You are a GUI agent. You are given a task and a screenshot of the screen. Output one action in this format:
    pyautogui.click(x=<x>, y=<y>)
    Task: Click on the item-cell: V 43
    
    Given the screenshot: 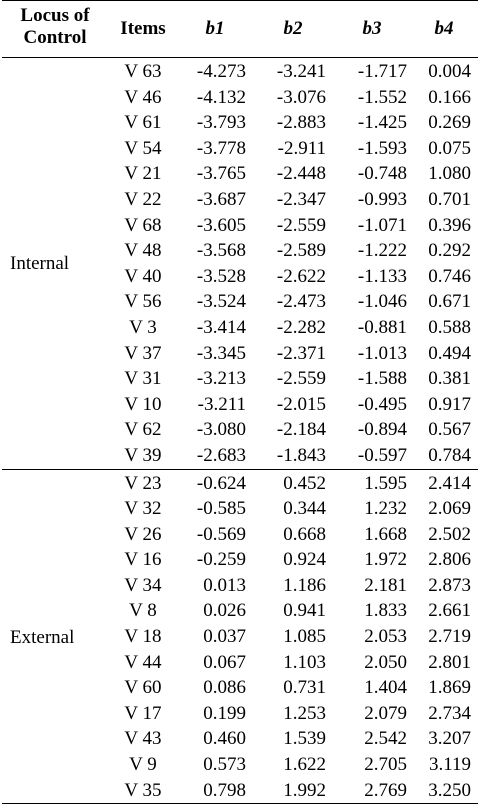 What is the action you would take?
    pyautogui.click(x=143, y=739)
    